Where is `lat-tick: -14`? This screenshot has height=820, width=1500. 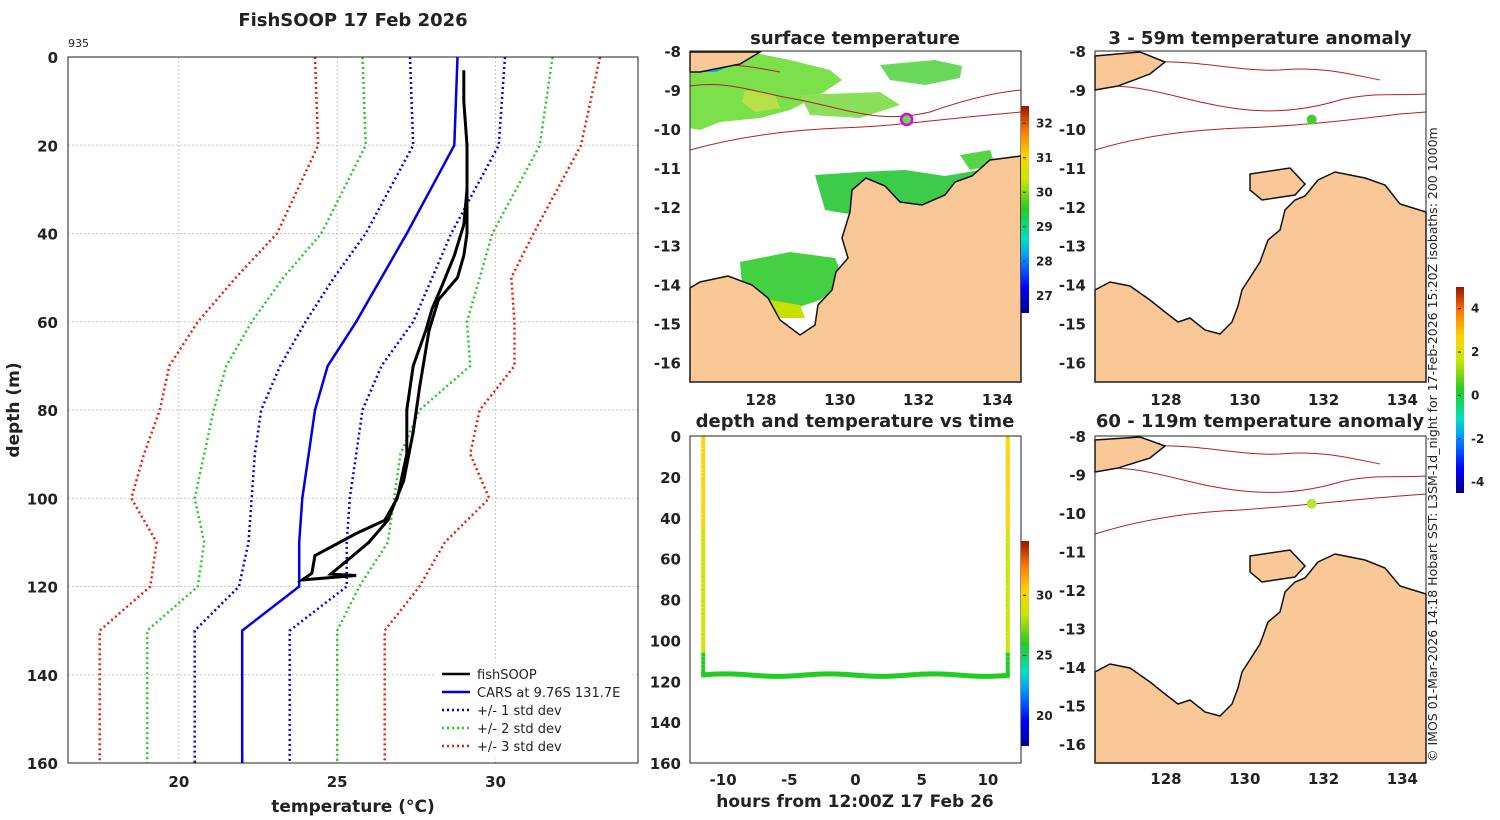
lat-tick: -14 is located at coordinates (1072, 286).